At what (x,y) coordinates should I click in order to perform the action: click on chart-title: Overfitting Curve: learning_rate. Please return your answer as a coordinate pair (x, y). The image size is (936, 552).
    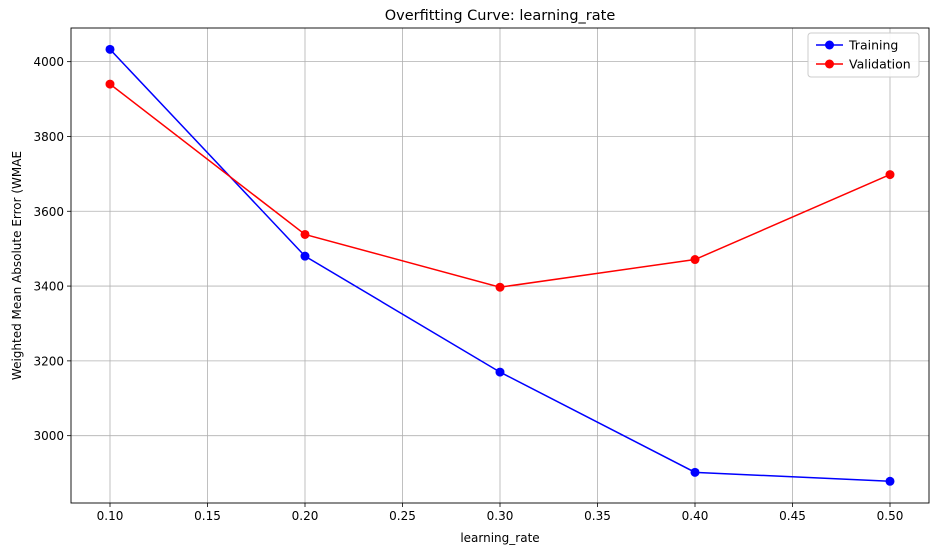
    Looking at the image, I should click on (500, 16).